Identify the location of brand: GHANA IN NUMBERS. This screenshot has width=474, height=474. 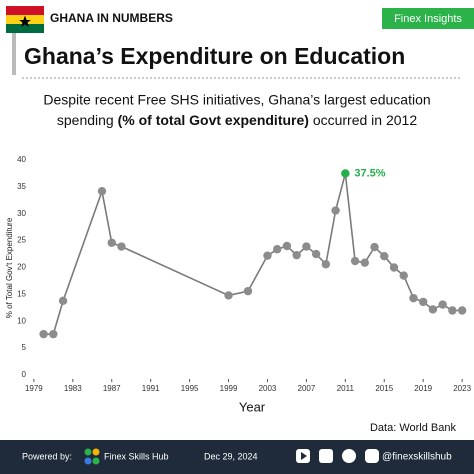
(111, 18).